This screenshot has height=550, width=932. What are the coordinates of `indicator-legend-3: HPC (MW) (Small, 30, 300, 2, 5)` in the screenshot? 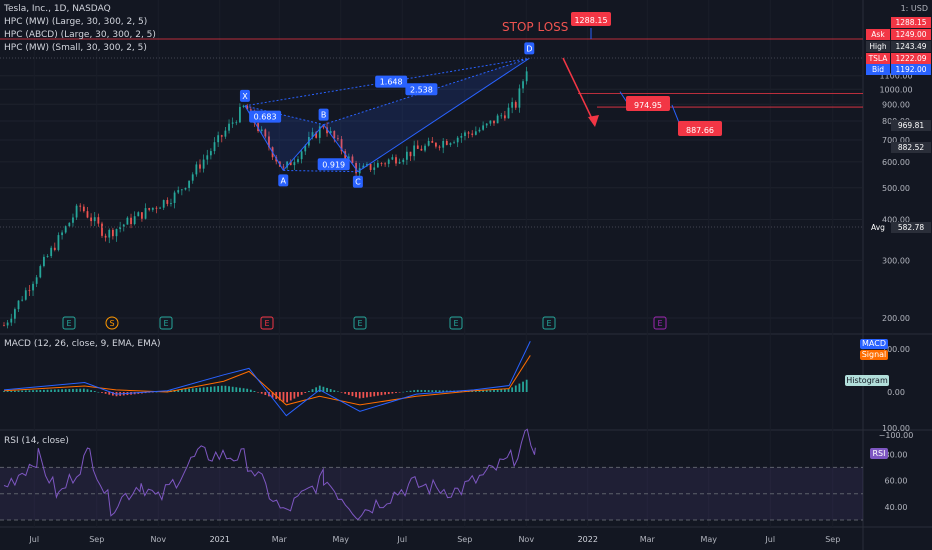 It's located at (75, 48).